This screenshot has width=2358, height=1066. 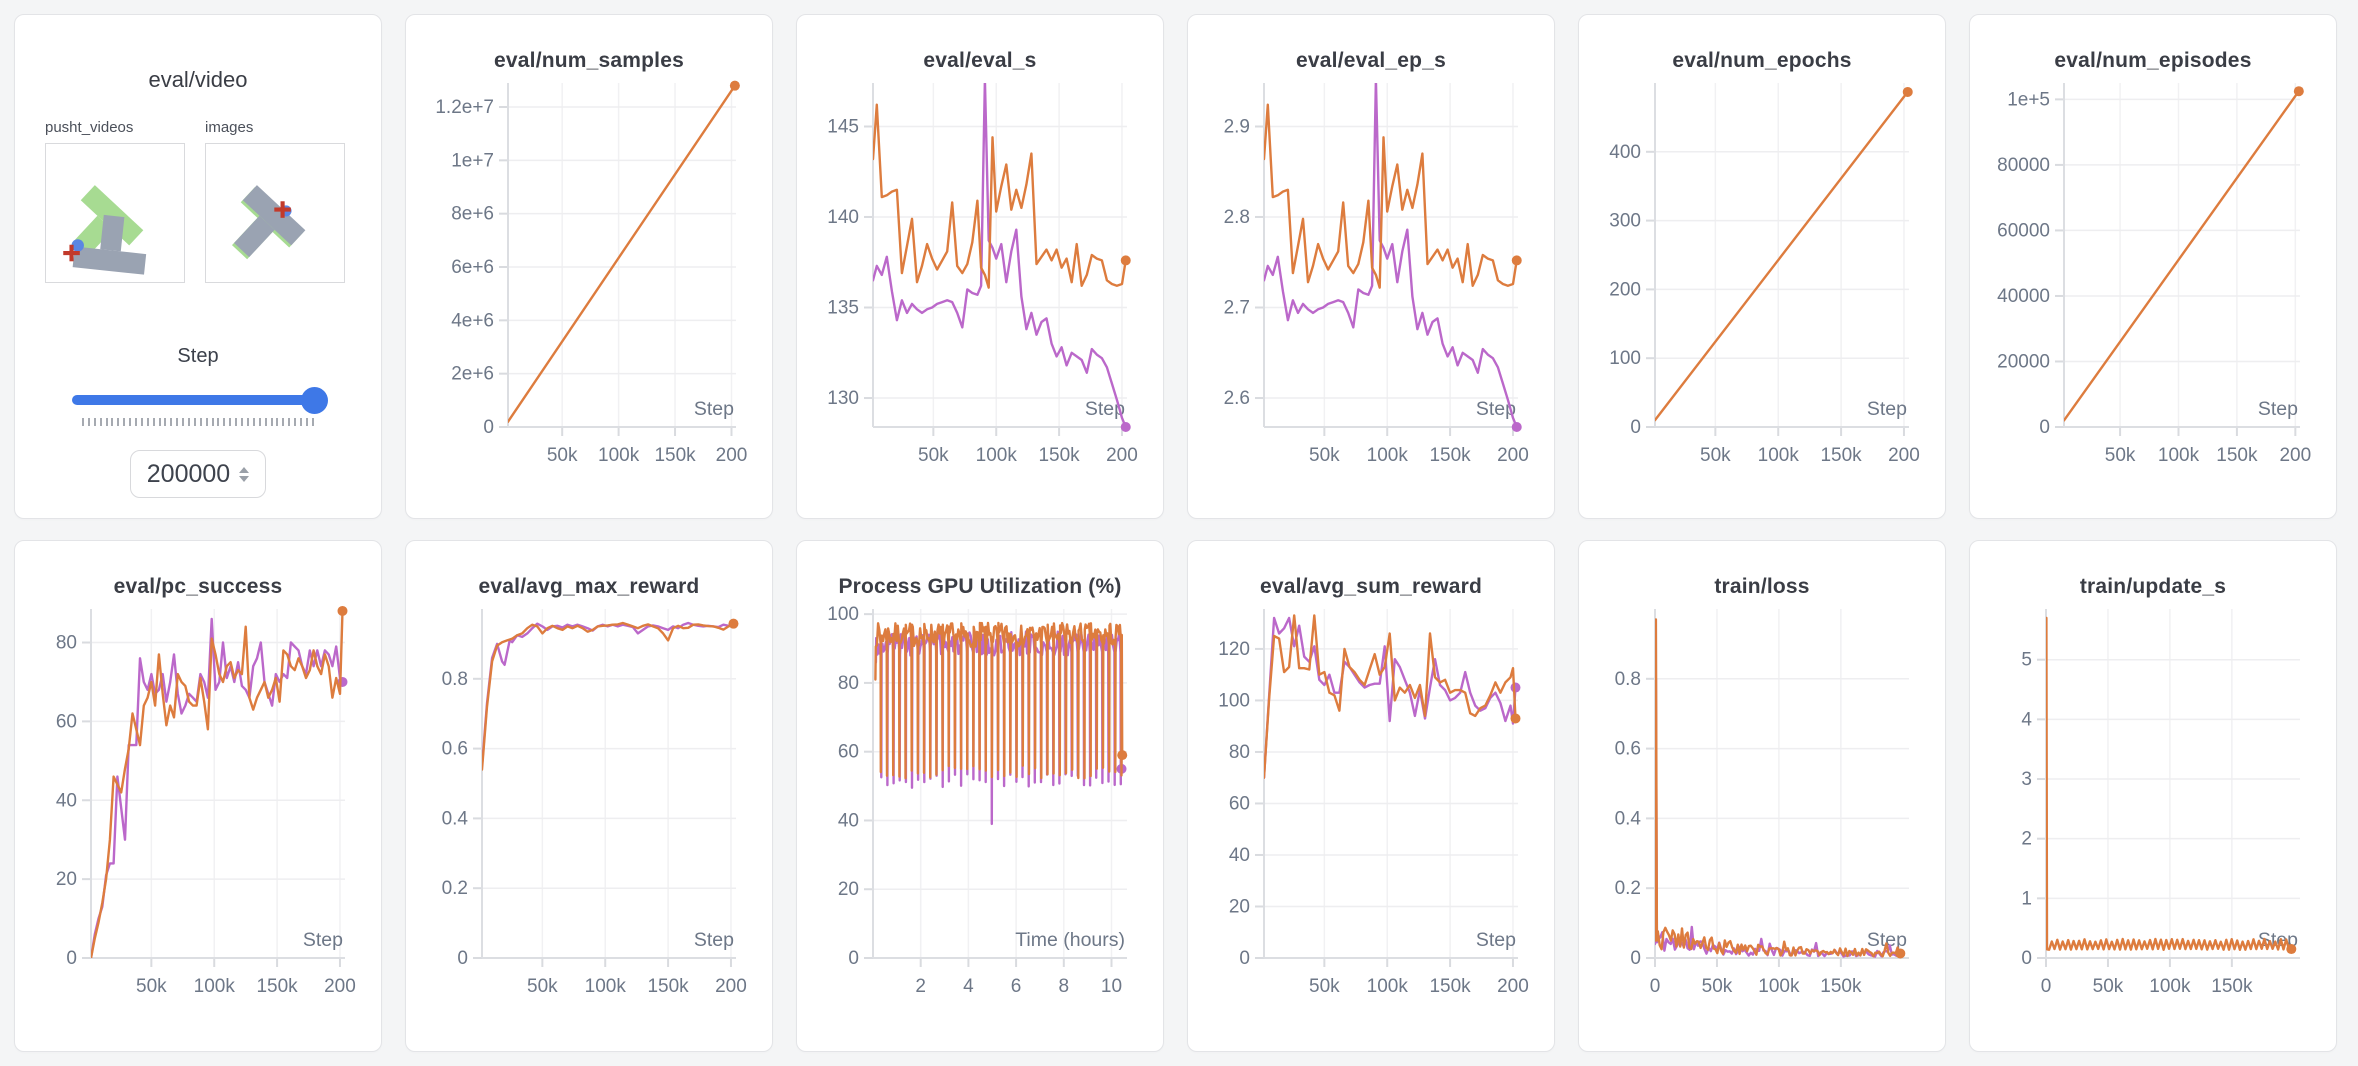 I want to click on svg-text: 2e+6, so click(x=472, y=374).